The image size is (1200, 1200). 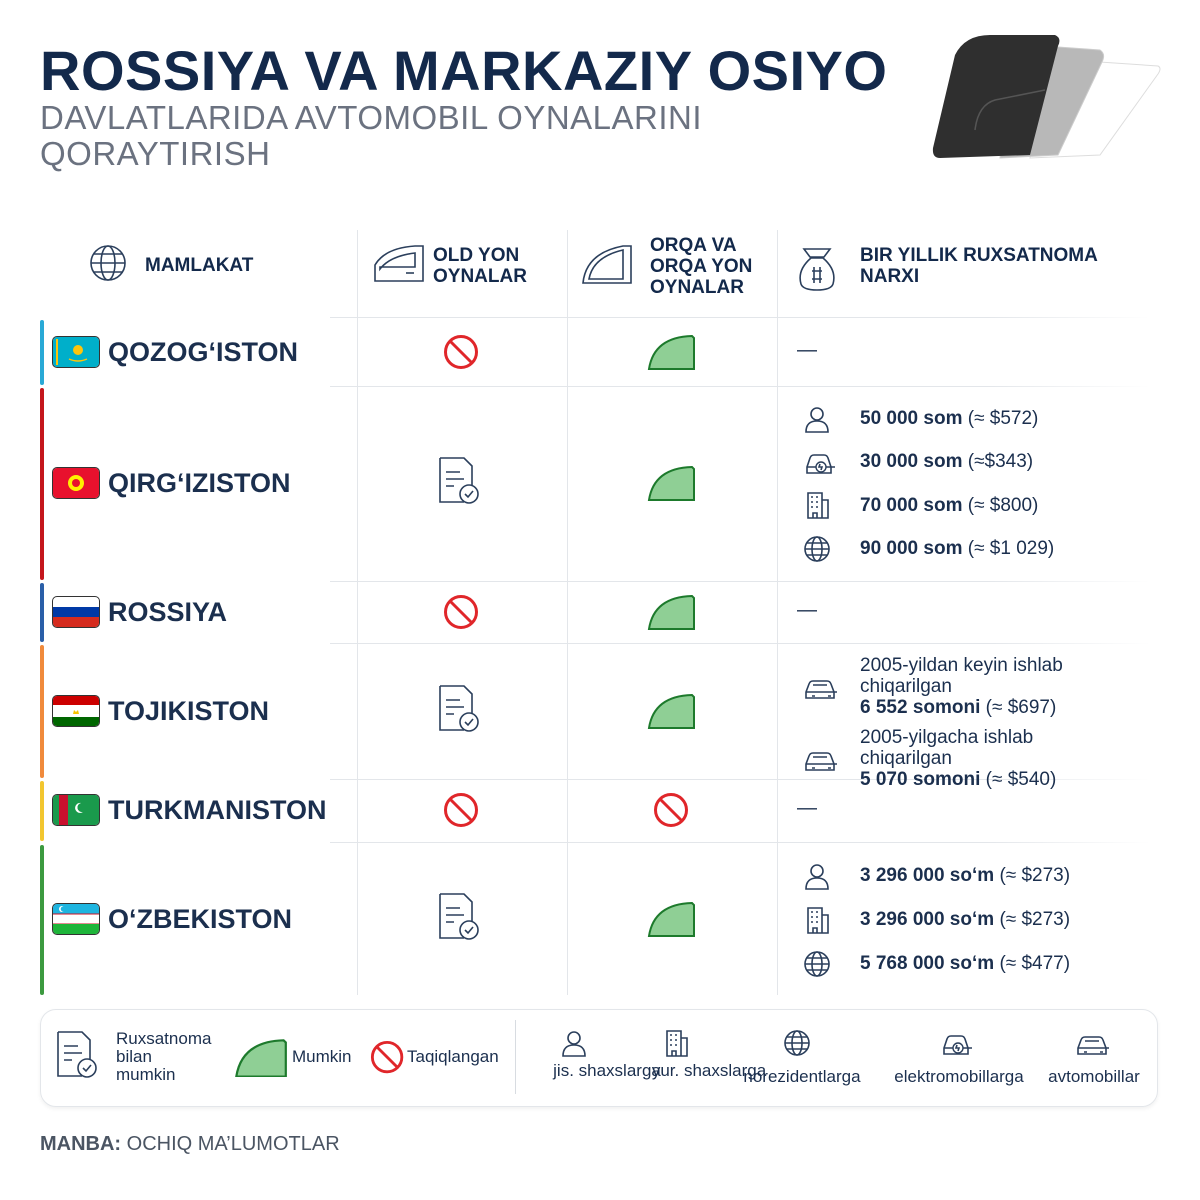 I want to click on price-approx: (≈ $800), so click(x=1003, y=505).